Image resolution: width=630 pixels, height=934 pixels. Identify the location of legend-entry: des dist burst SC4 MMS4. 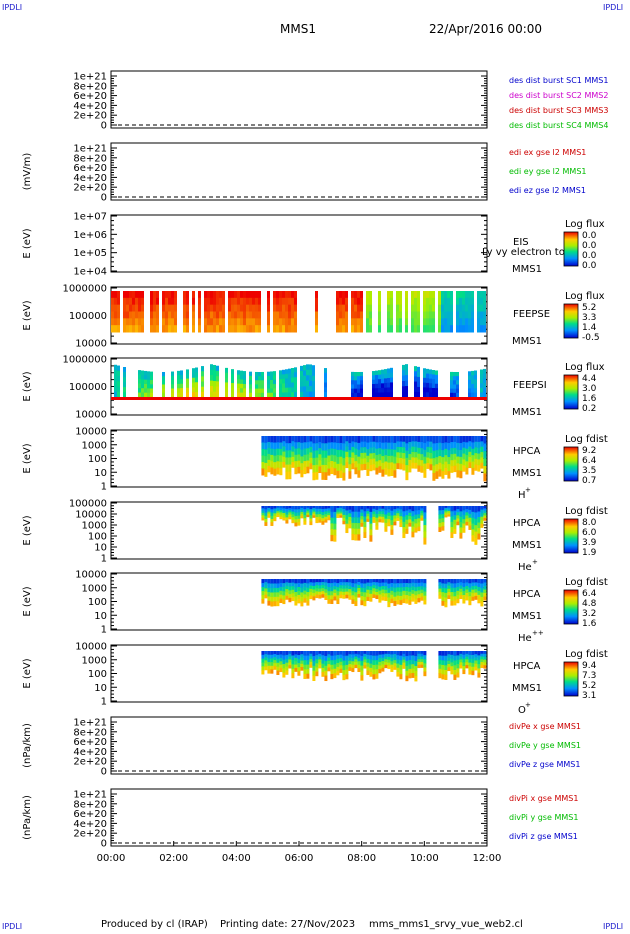
(558, 125).